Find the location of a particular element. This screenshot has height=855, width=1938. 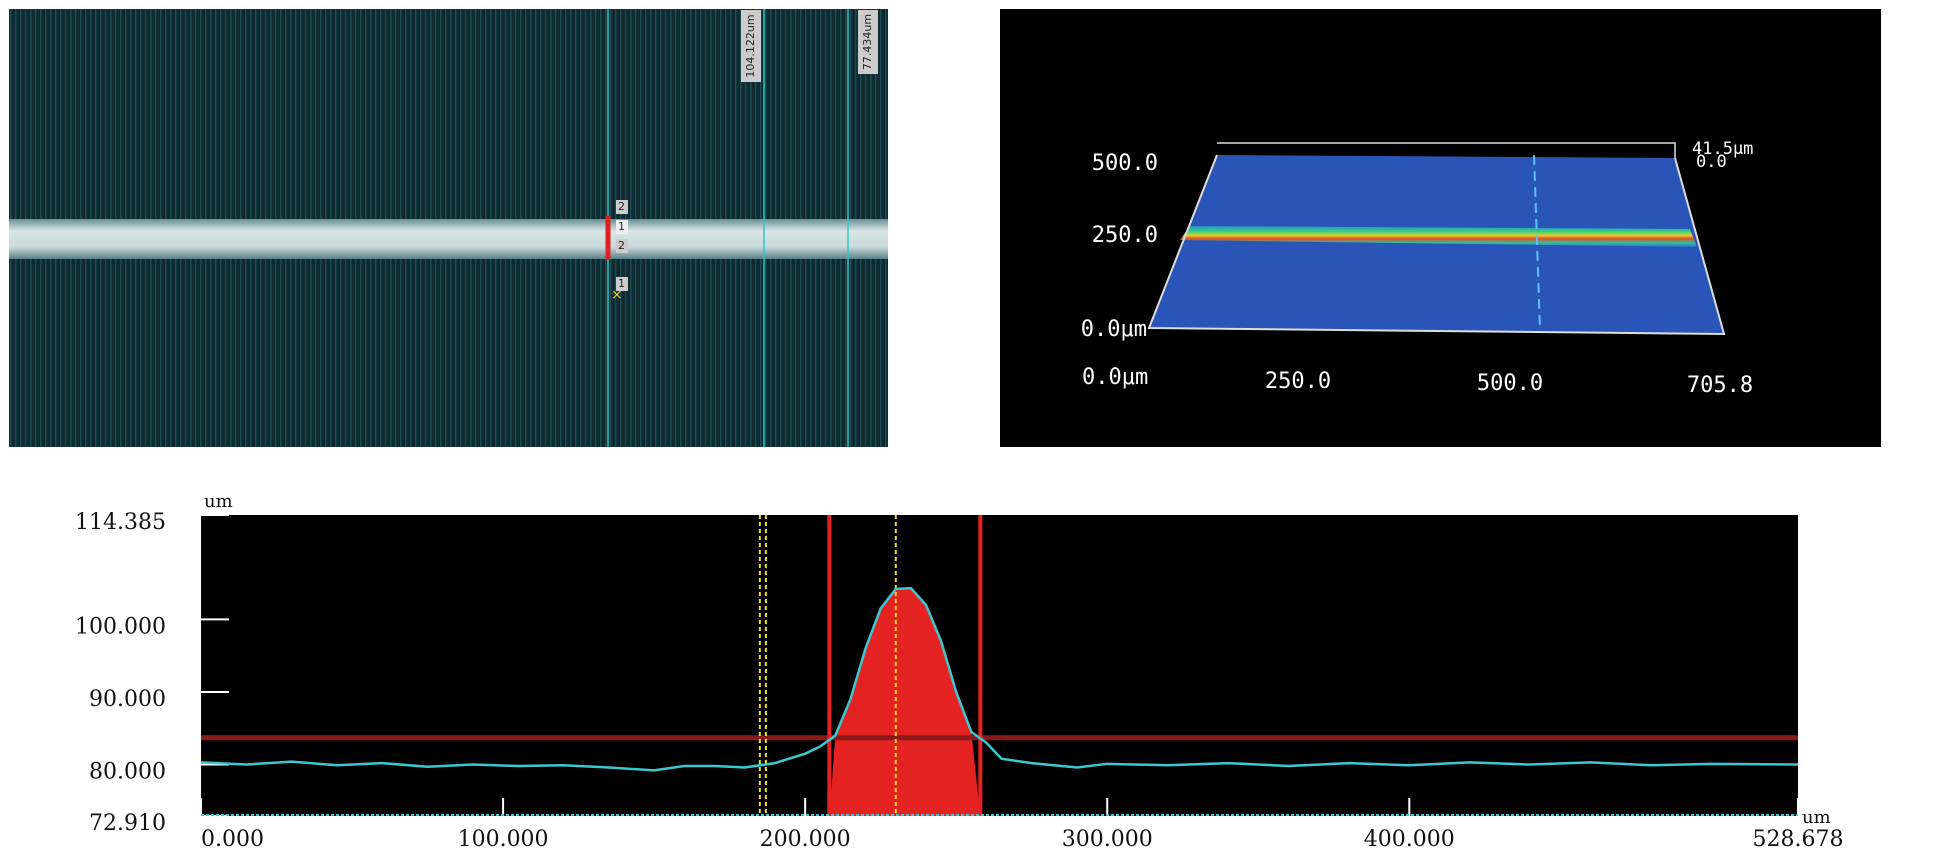

measure-label: 104.122um is located at coordinates (750, 45).